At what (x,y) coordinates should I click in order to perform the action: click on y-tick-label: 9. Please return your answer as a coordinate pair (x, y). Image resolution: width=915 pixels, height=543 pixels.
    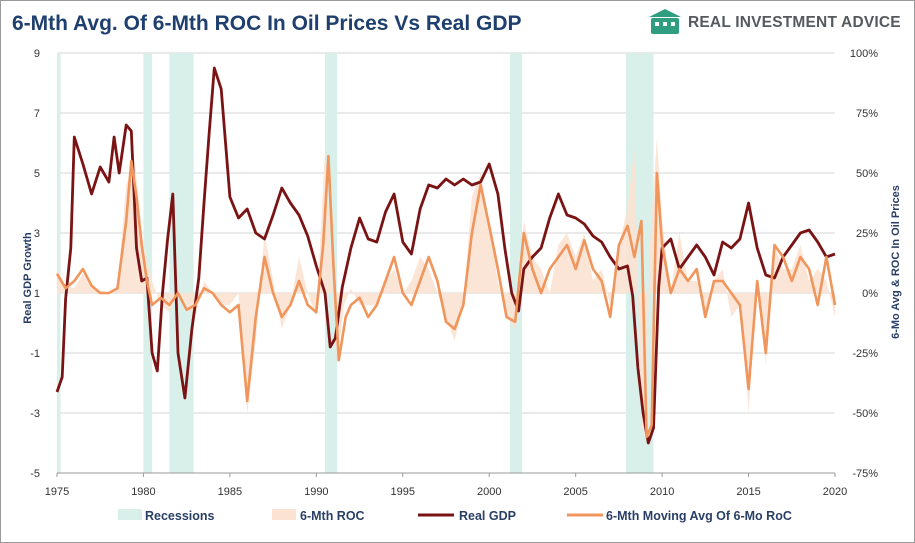
    Looking at the image, I should click on (37, 54).